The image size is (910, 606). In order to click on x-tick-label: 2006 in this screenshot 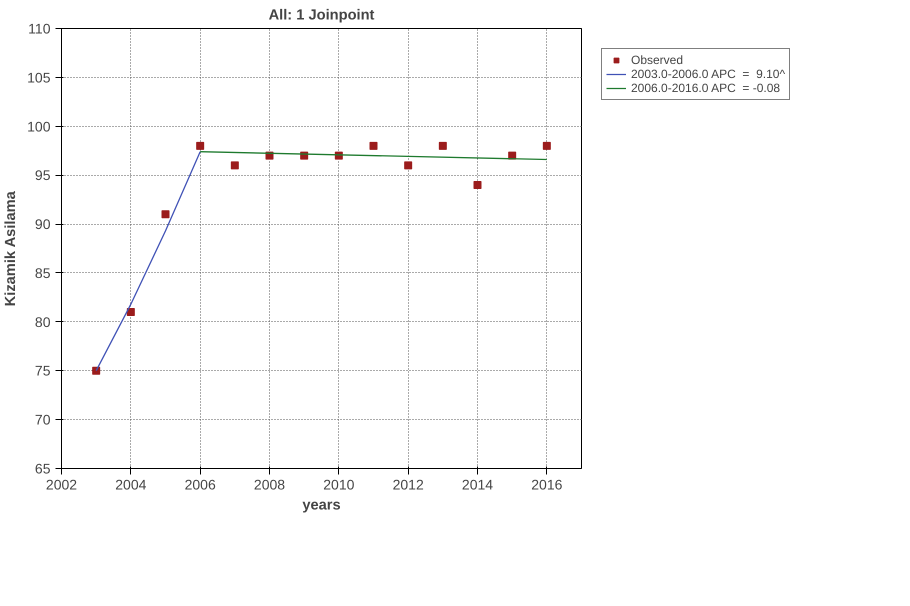, I will do `click(200, 484)`.